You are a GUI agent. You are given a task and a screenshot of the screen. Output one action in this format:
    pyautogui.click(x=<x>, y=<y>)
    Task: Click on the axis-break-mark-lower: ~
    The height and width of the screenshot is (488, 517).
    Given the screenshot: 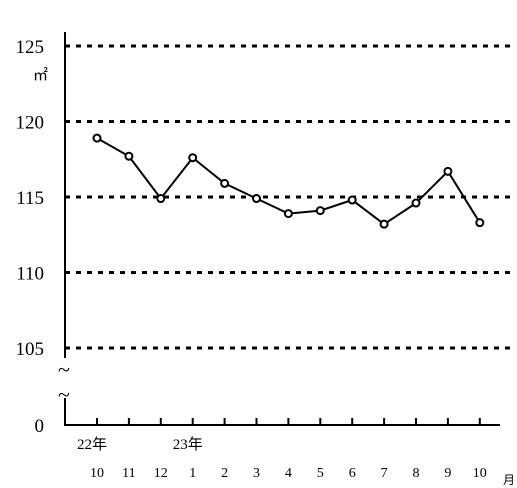 What is the action you would take?
    pyautogui.click(x=64, y=394)
    